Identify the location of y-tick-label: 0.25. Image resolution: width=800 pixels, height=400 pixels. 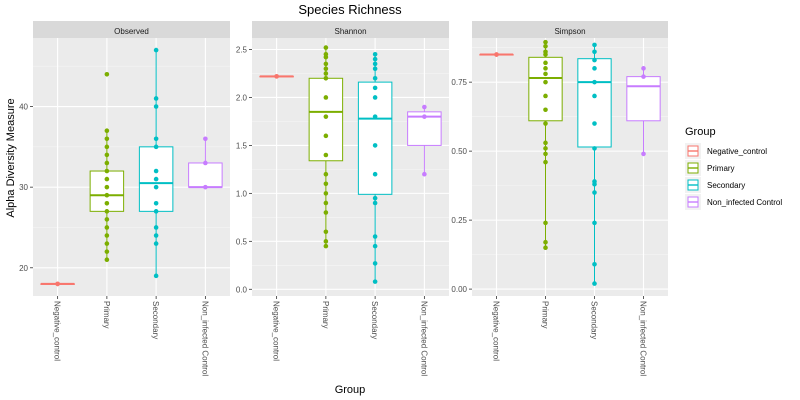
(459, 220).